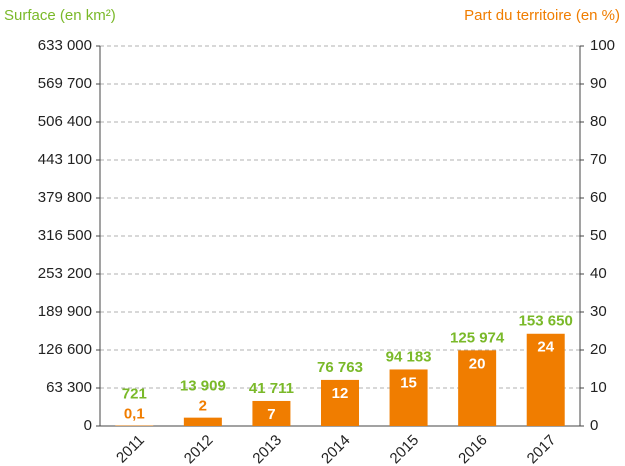  What do you see at coordinates (65, 197) in the screenshot?
I see `y-tick-label: 379 800` at bounding box center [65, 197].